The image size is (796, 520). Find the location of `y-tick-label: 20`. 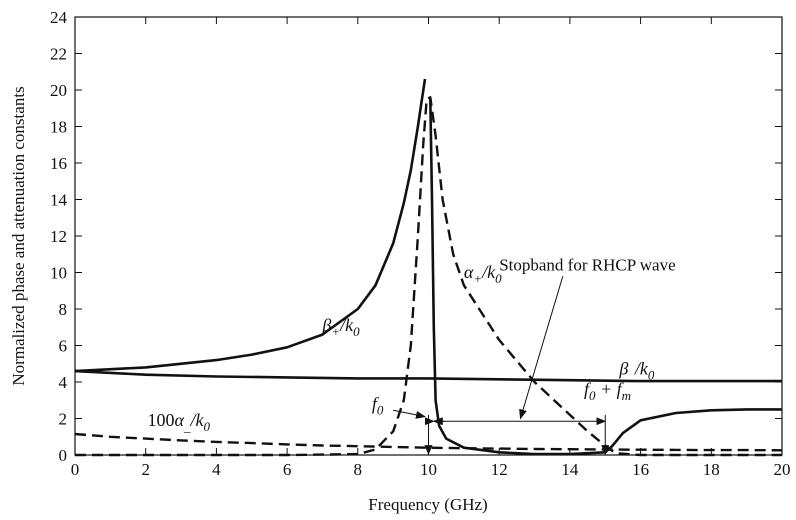

y-tick-label: 20 is located at coordinates (58, 90).